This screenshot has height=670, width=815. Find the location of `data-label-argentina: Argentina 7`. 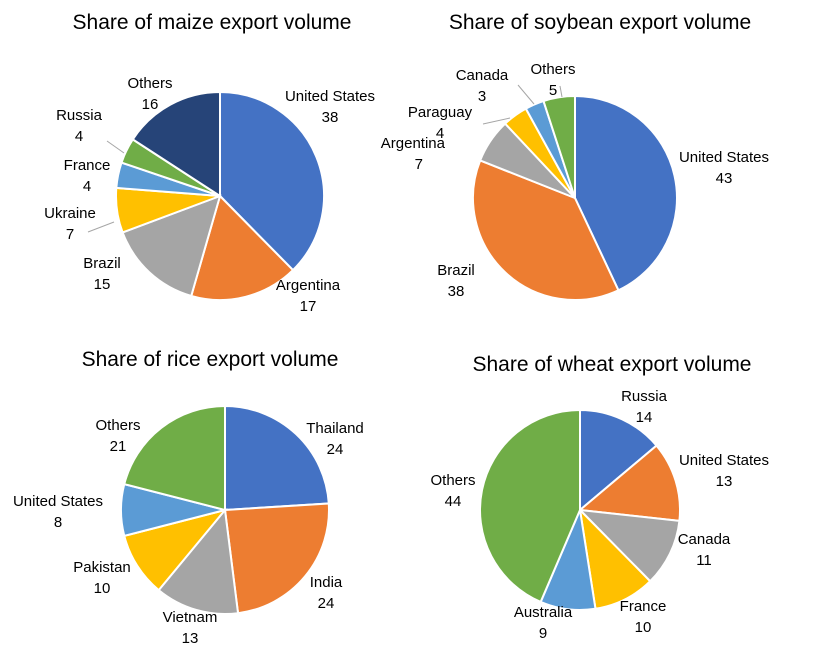

data-label-argentina: Argentina 7 is located at coordinates (413, 154).